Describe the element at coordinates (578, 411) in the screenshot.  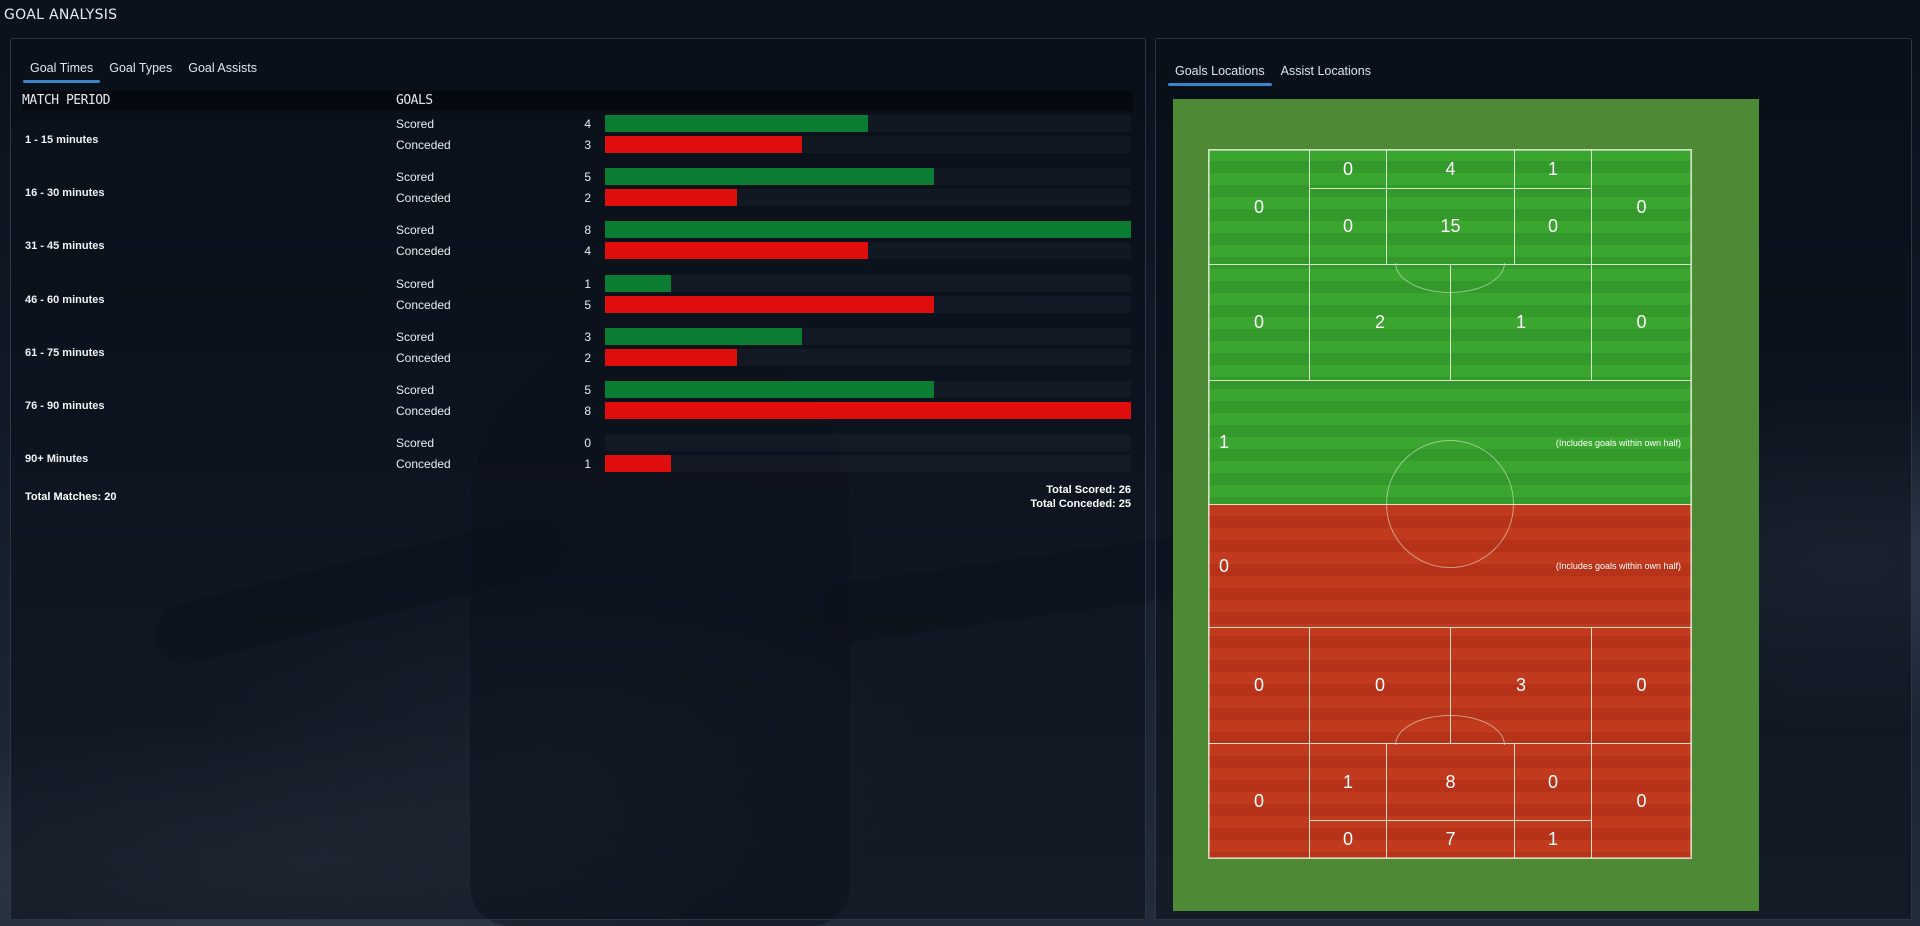
I see `conceded-row: Conceded 8` at that location.